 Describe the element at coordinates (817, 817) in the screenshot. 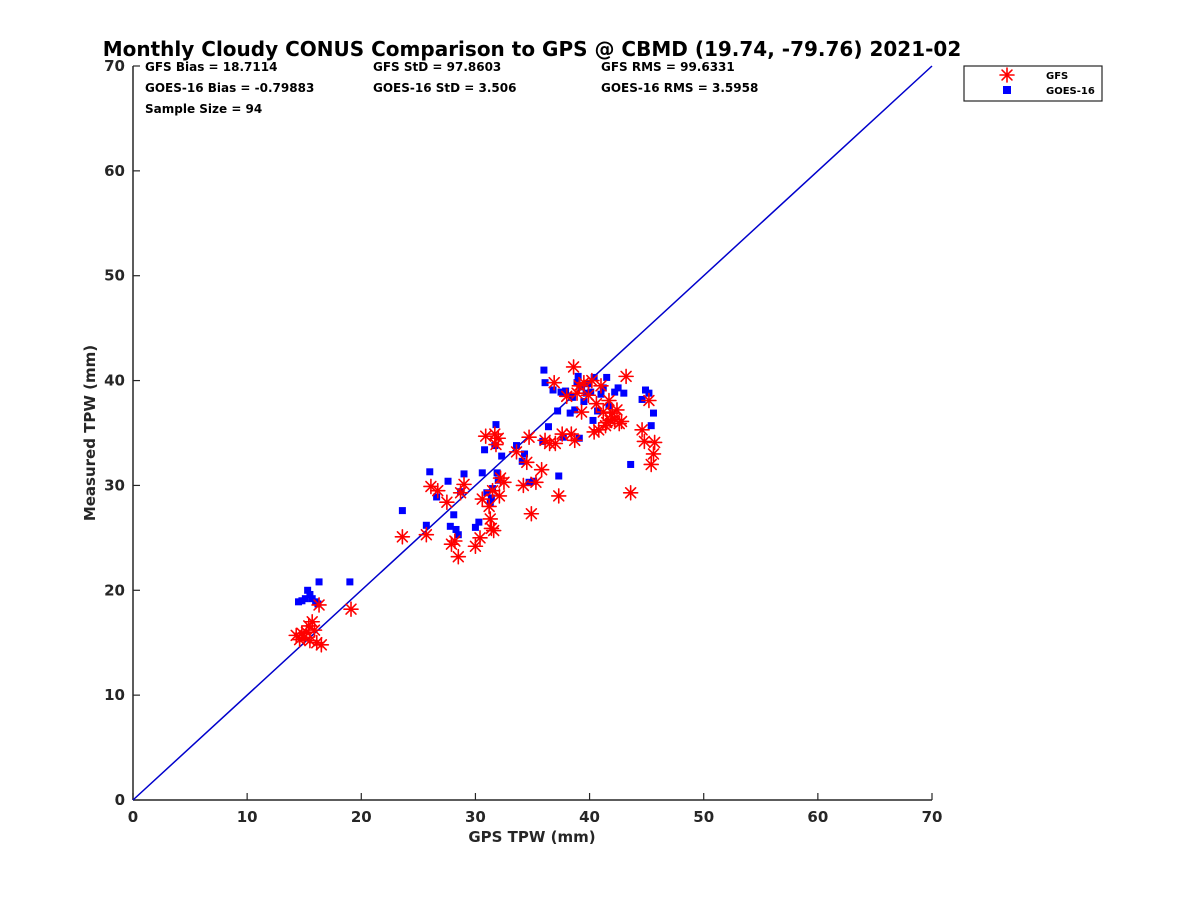

I see `x-tick-label: 60` at that location.